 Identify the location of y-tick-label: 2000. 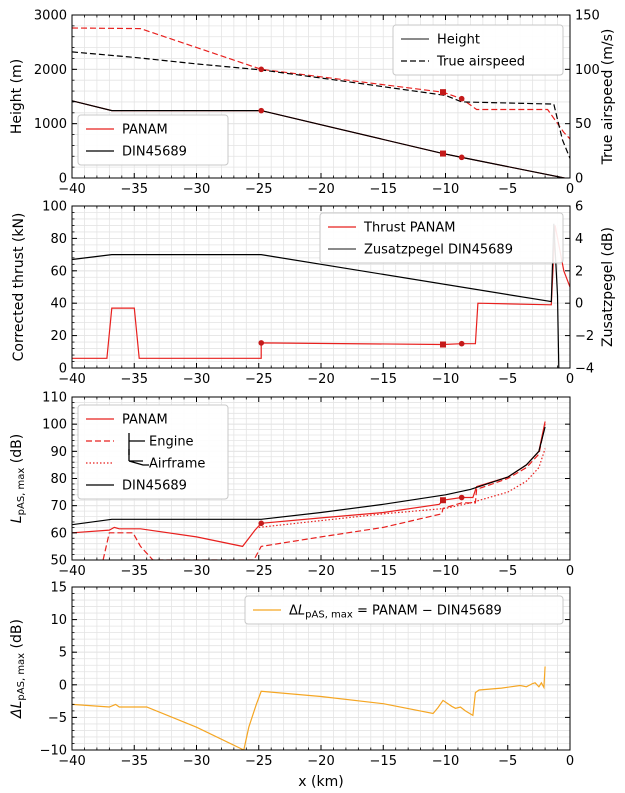
(50, 70).